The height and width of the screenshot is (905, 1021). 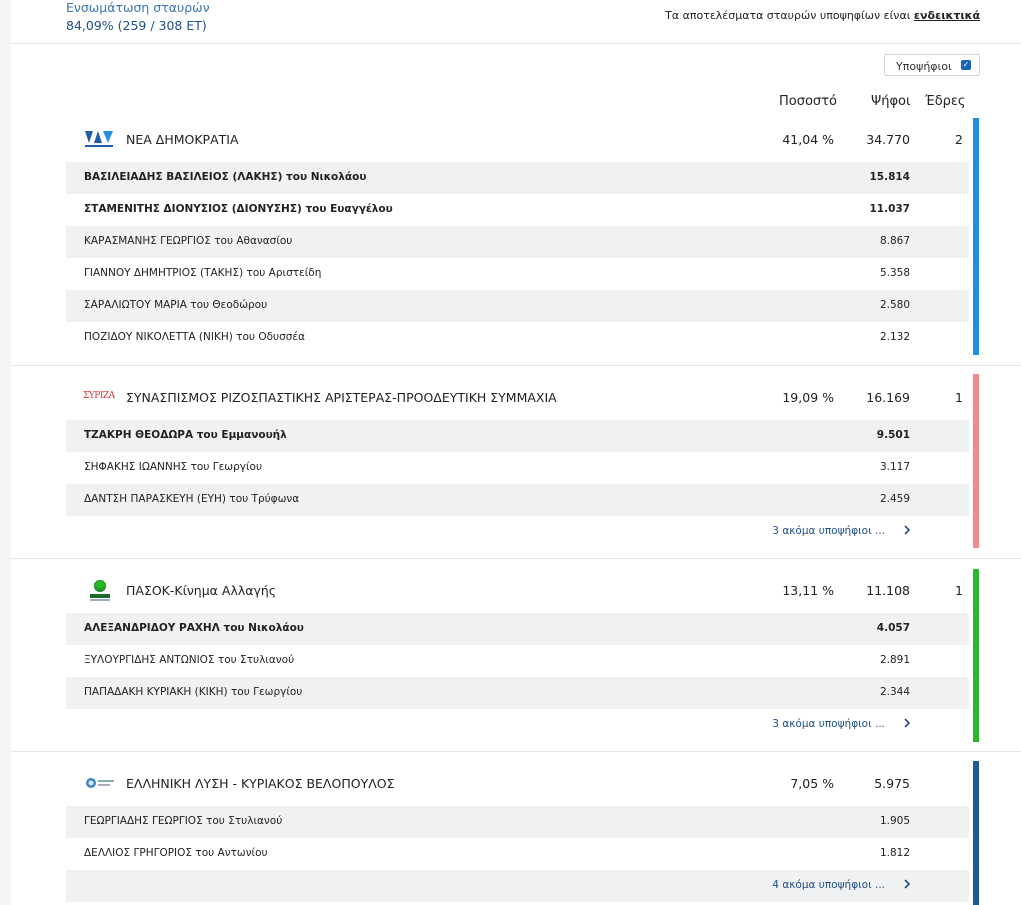 I want to click on party-percent: 41,04 %, so click(x=808, y=139).